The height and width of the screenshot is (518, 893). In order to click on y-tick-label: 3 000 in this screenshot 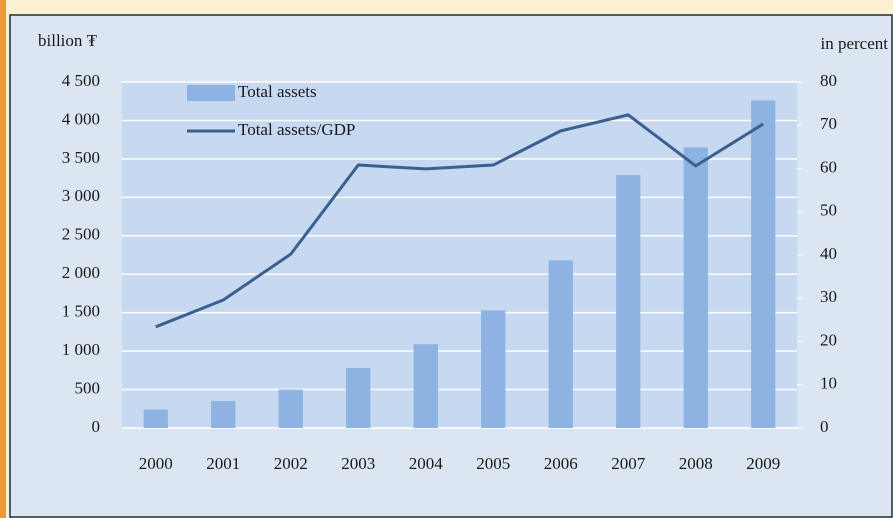, I will do `click(81, 195)`.